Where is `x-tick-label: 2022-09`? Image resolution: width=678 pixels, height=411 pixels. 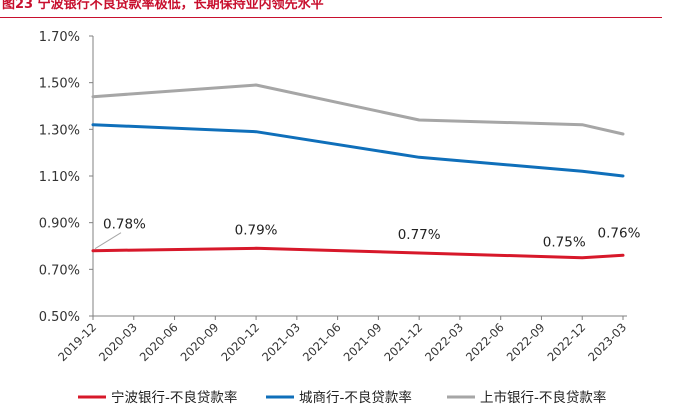
x-tick-label: 2022-09 is located at coordinates (526, 342).